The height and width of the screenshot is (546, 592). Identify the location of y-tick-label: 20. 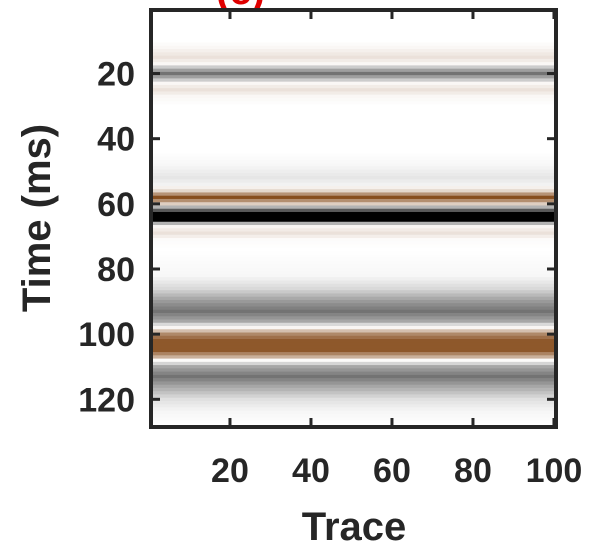
(116, 75).